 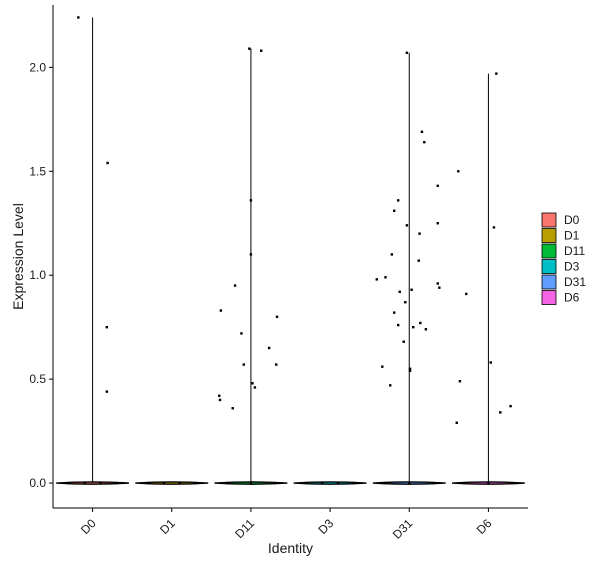 I want to click on legend-item-d11: D11, so click(x=563, y=251).